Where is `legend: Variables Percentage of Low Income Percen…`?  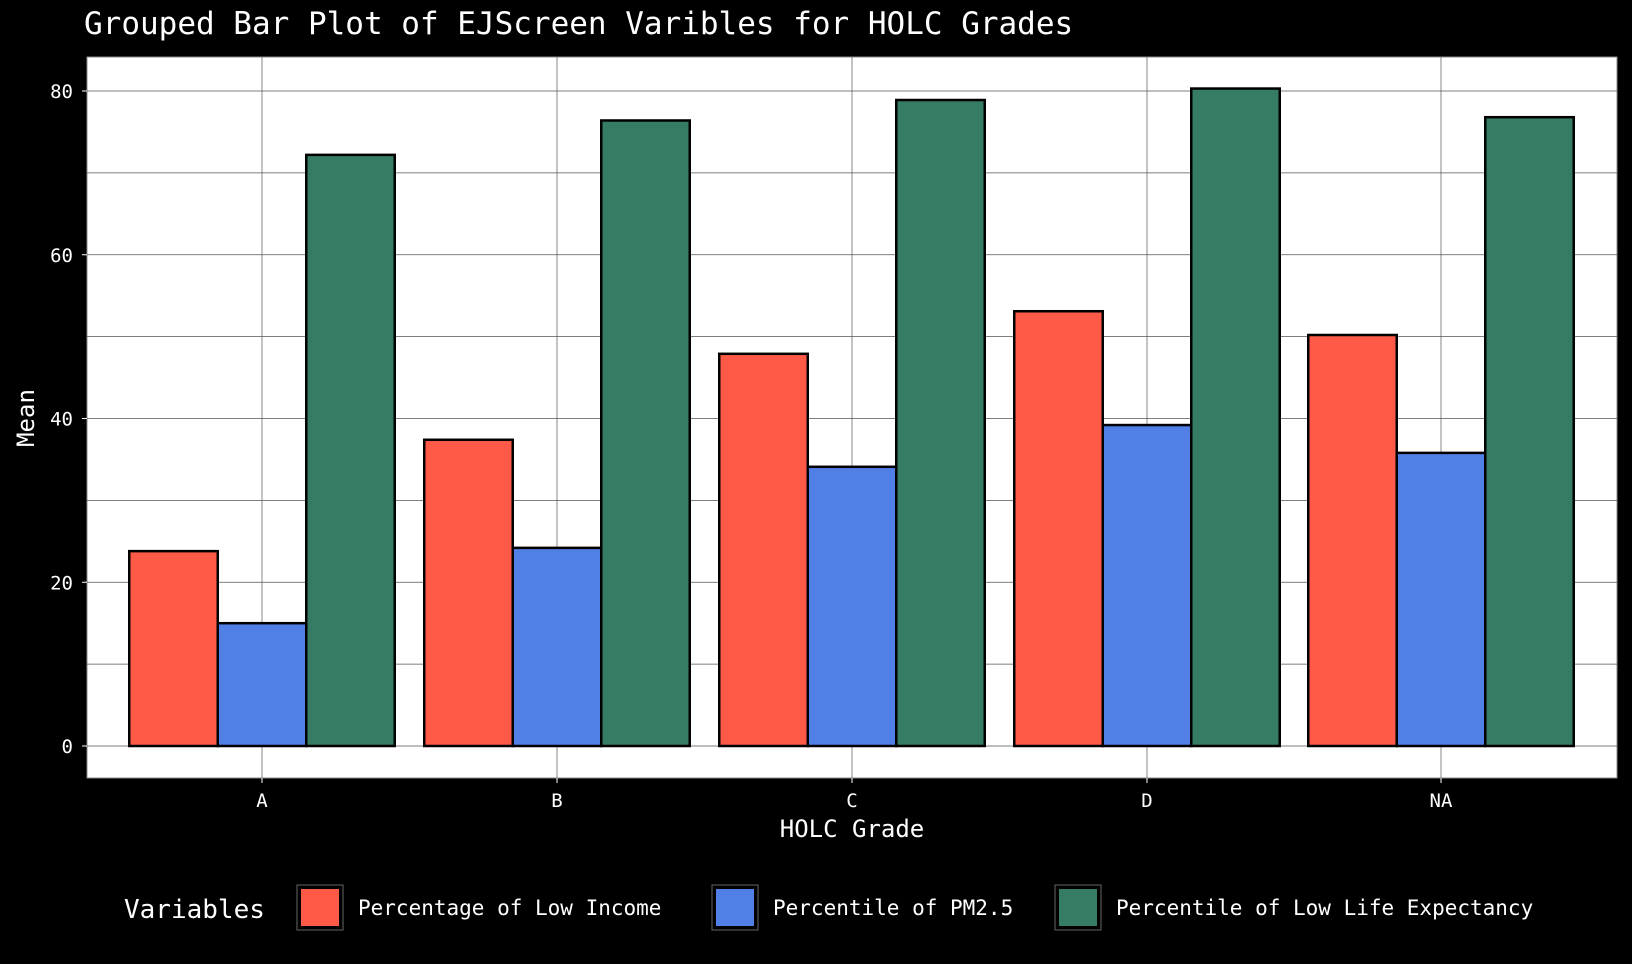 legend: Variables Percentage of Low Income Percen… is located at coordinates (828, 907).